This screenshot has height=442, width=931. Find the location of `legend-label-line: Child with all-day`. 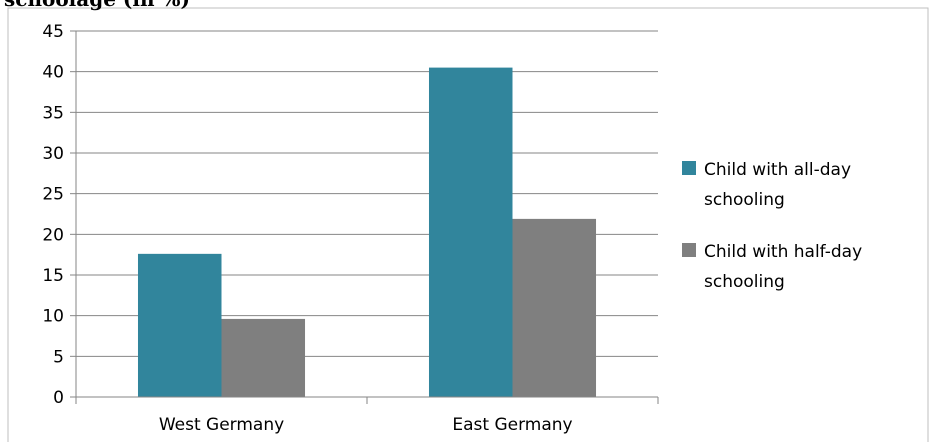

legend-label-line: Child with all-day is located at coordinates (777, 170).